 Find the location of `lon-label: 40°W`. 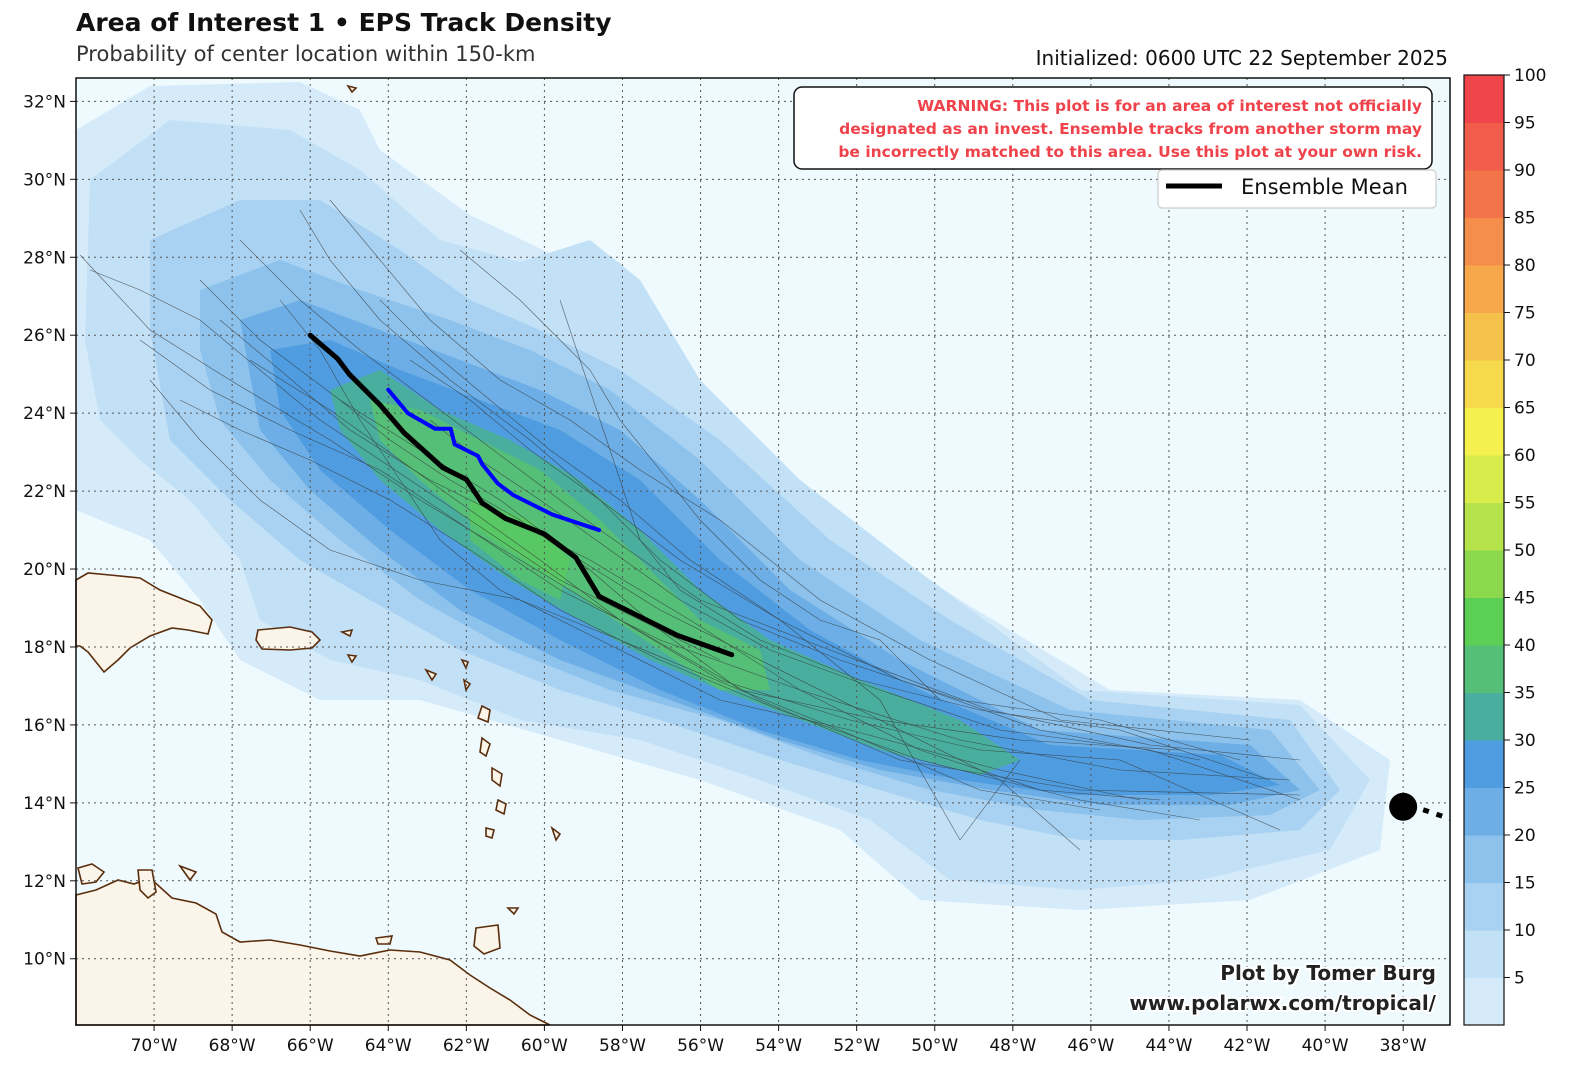

lon-label: 40°W is located at coordinates (1325, 1046).